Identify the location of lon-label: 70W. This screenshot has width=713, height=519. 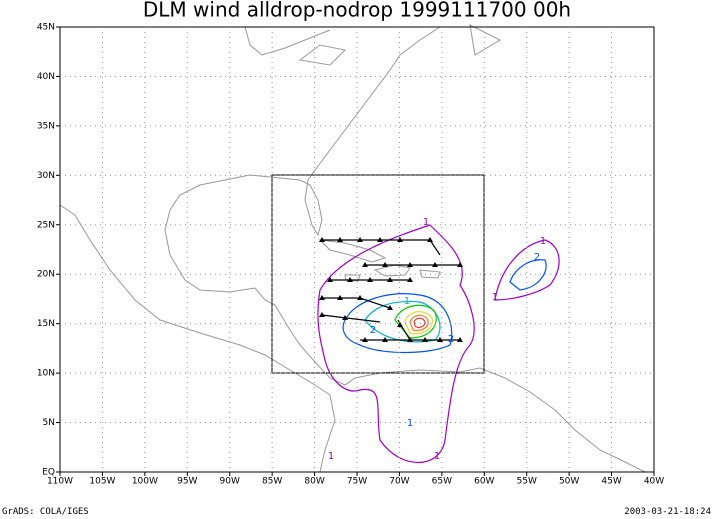
(399, 482).